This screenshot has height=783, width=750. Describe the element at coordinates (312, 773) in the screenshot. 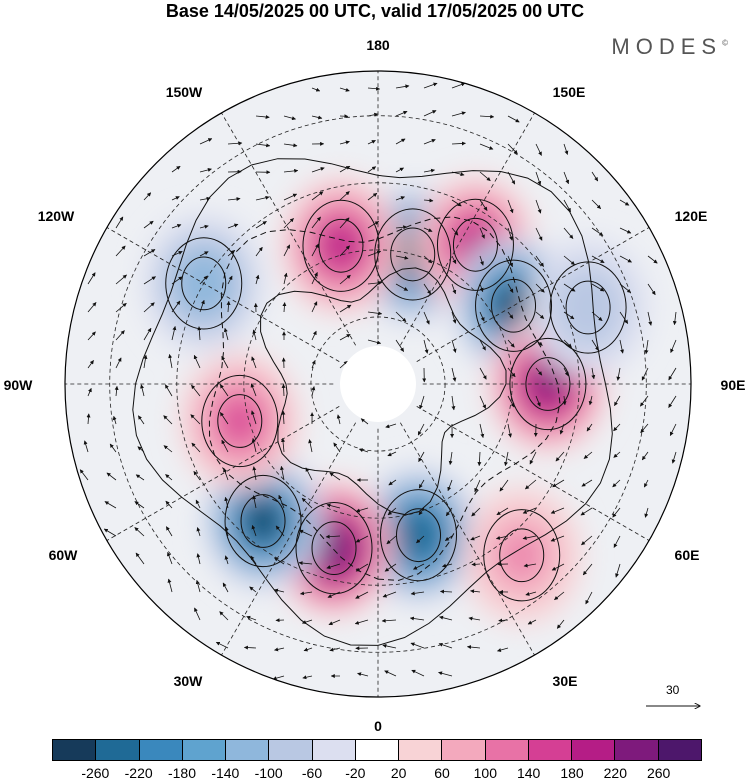

I see `colorbar-label: -60` at that location.